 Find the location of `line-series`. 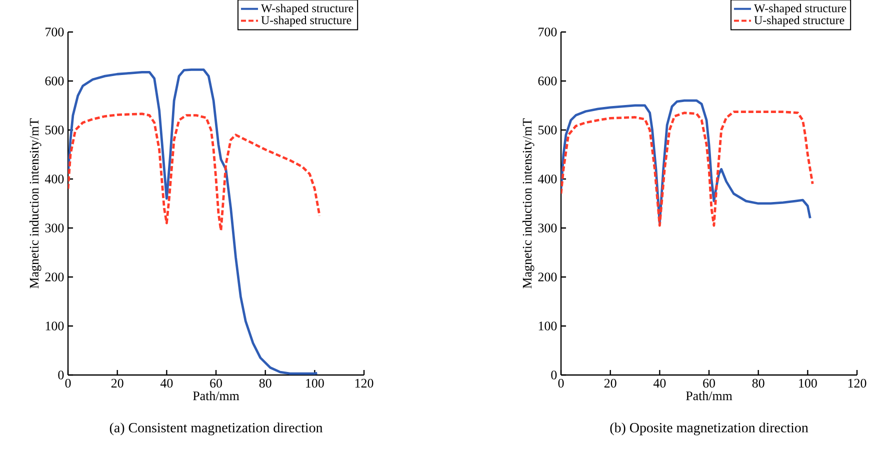

line-series is located at coordinates (194, 172).